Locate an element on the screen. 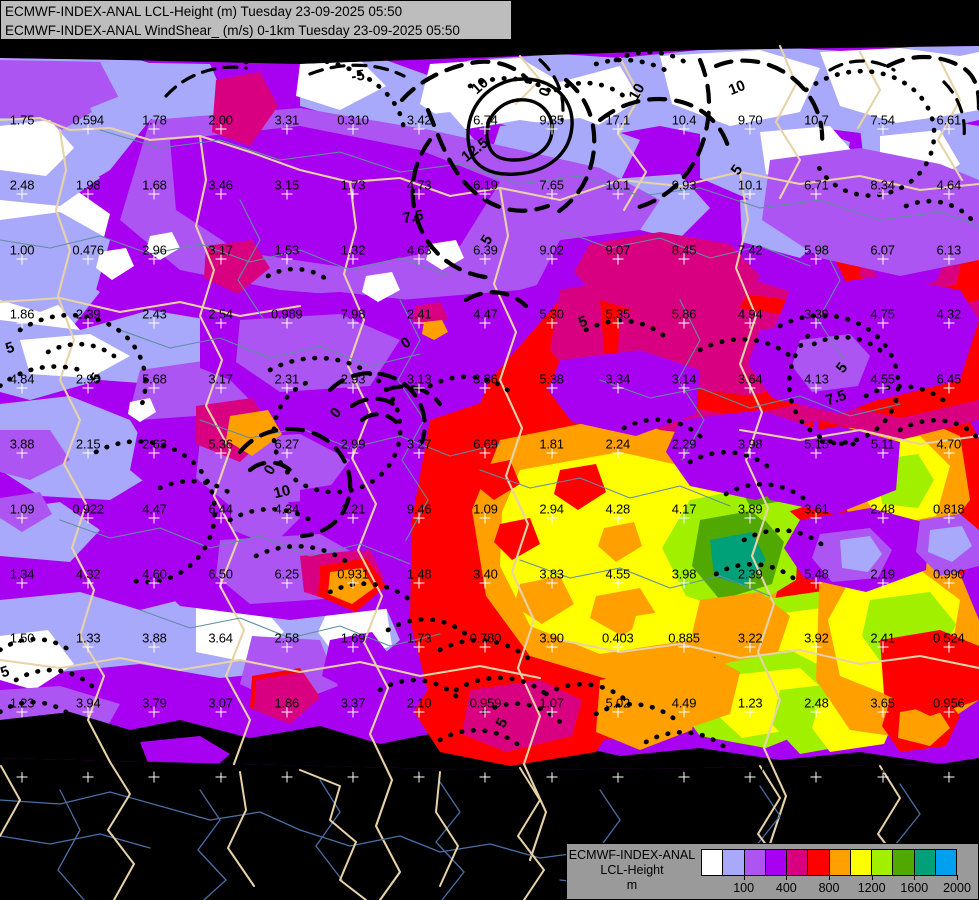 The image size is (979, 900). legend-tick-label-2: 800 is located at coordinates (829, 888).